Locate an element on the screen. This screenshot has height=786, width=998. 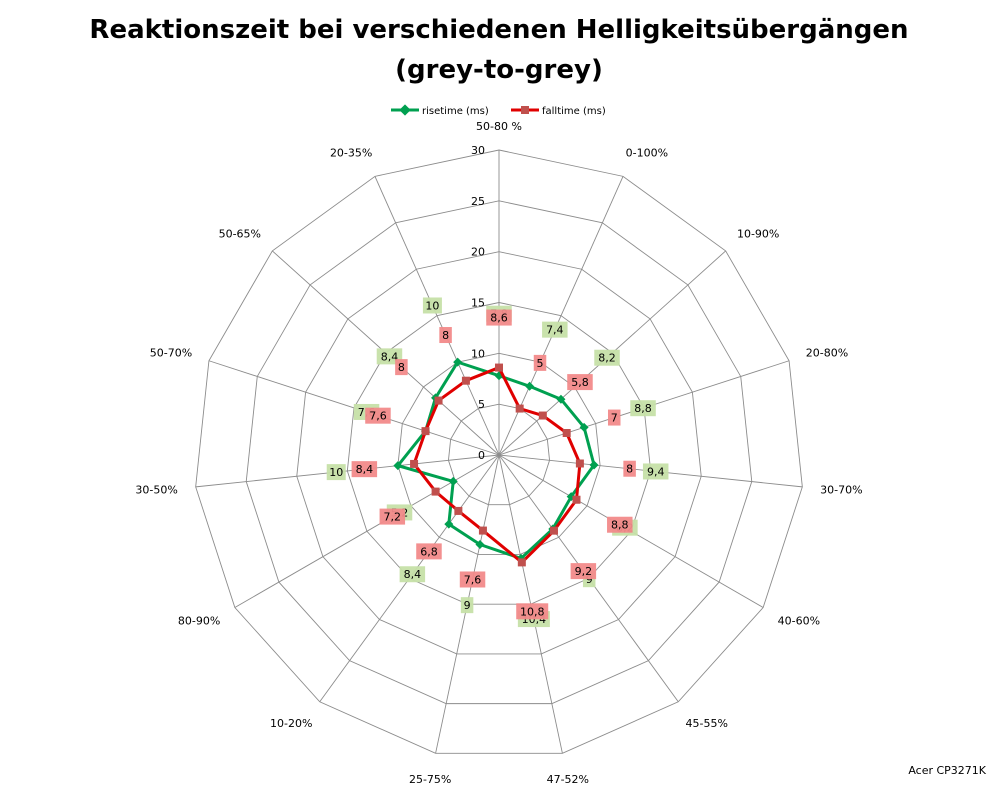
legend-fall-label: falltime (ms) is located at coordinates (574, 111).